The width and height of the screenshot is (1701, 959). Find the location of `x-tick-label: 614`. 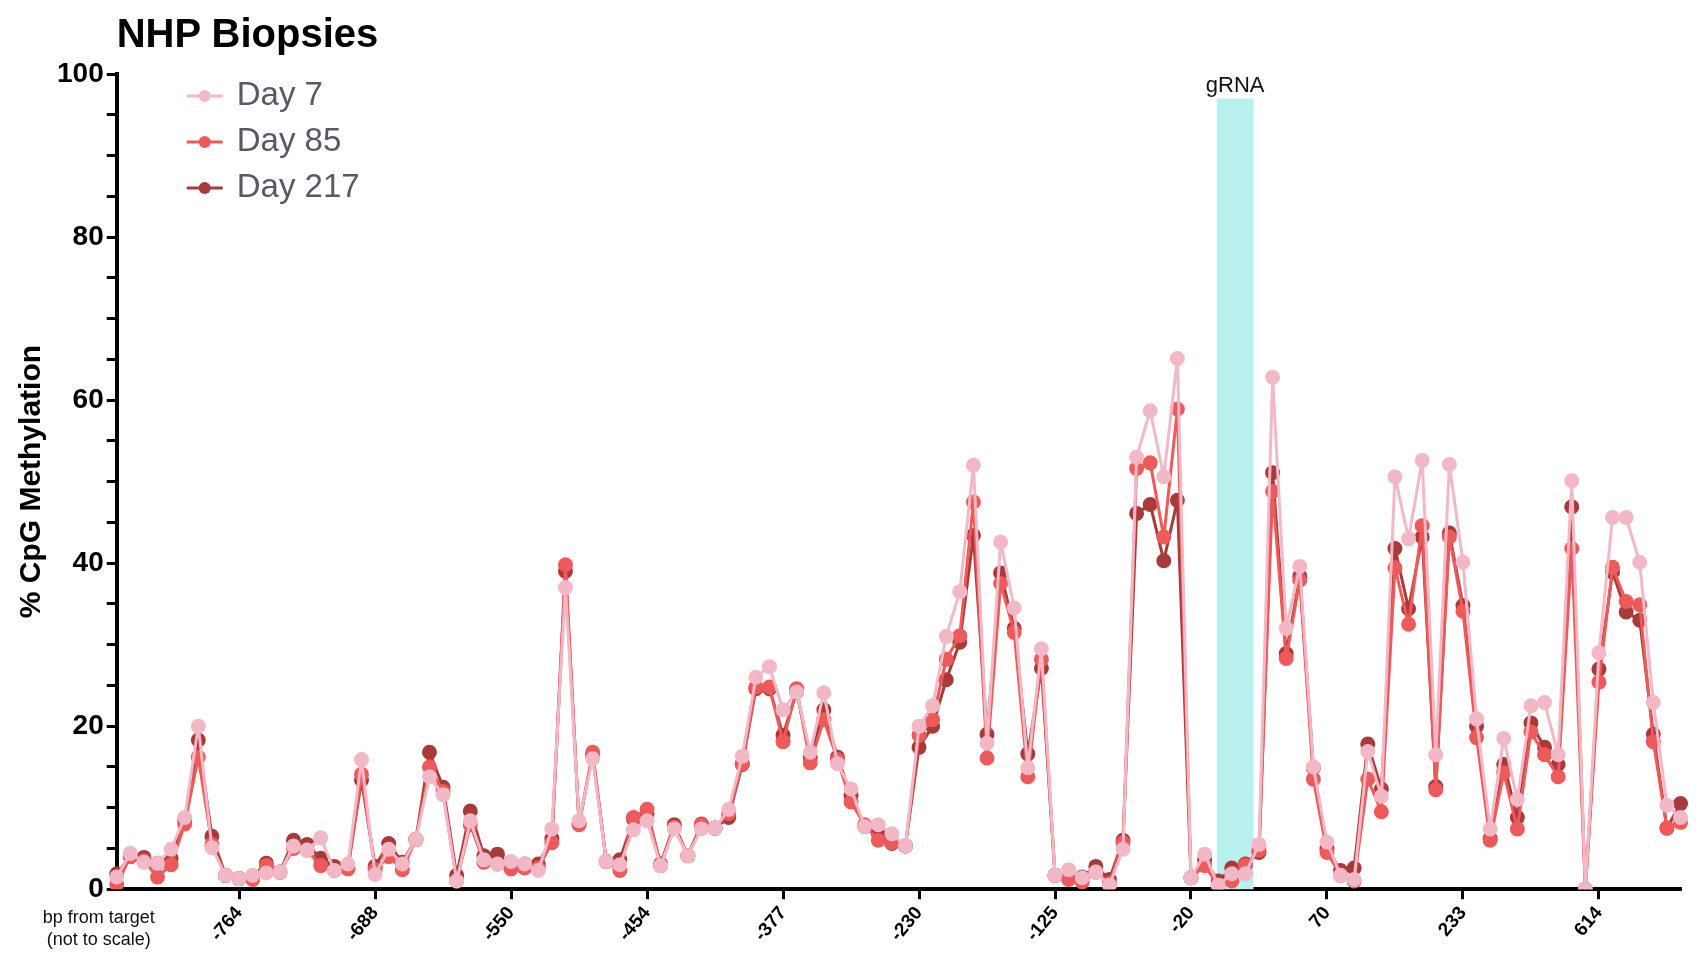

x-tick-label: 614 is located at coordinates (1588, 920).